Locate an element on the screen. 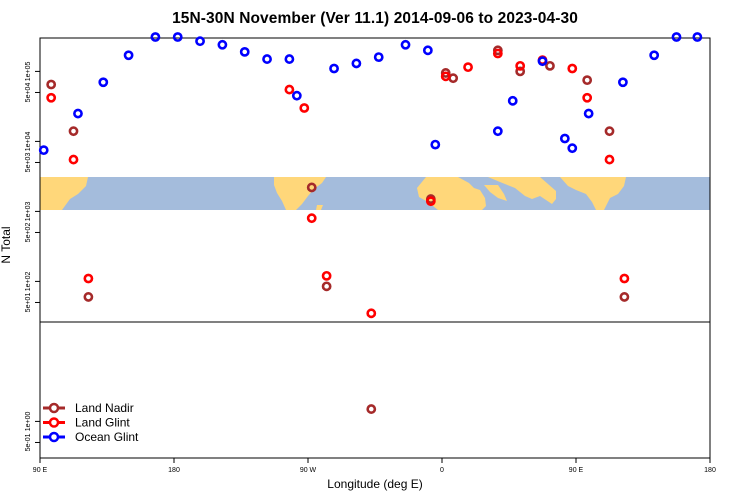 This screenshot has width=750, height=500. legend-item-ocean-glint: Ocean Glint is located at coordinates (91, 437).